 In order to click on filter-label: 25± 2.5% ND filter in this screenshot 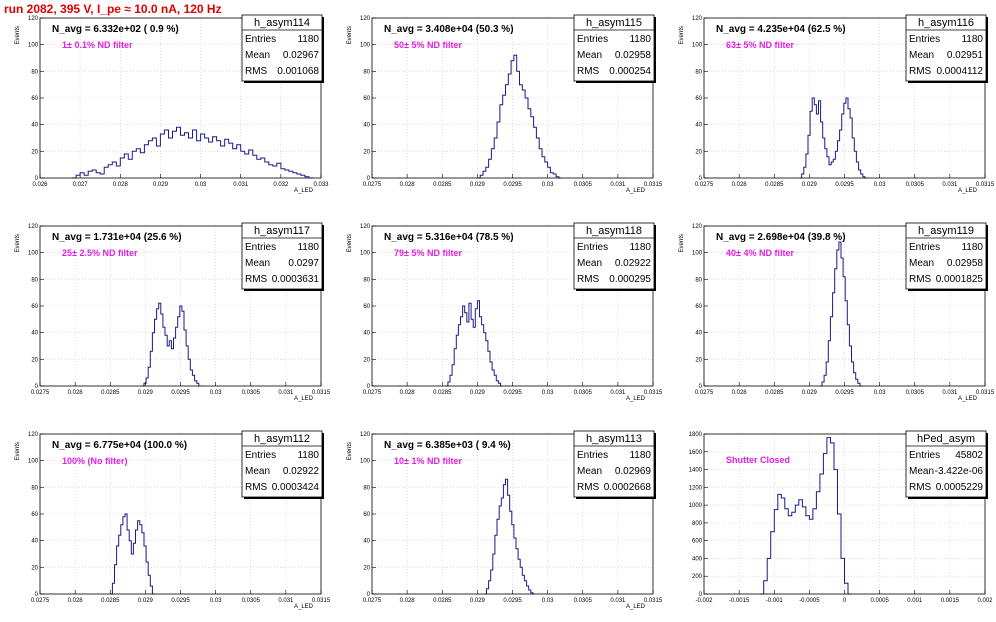, I will do `click(100, 253)`.